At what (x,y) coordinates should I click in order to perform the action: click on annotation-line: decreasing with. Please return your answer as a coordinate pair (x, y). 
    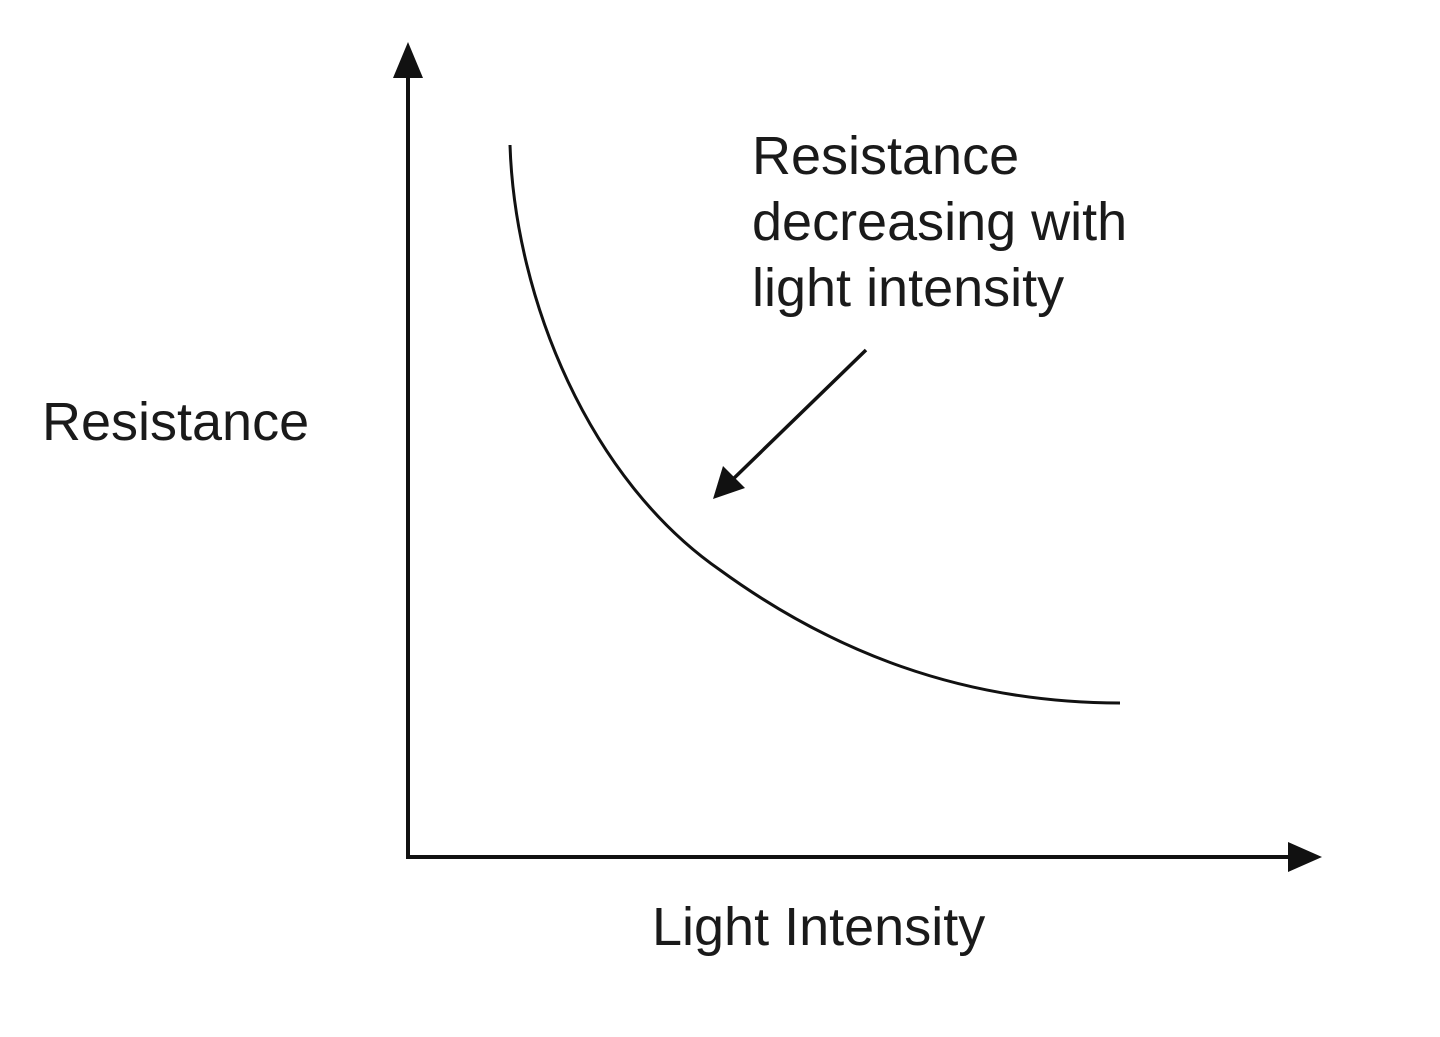
    Looking at the image, I should click on (939, 222).